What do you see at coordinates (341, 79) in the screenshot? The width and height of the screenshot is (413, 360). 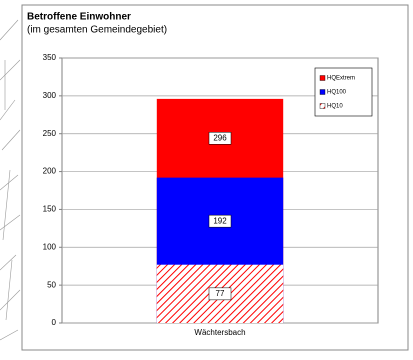 I see `legend-label: HQExtrem` at bounding box center [341, 79].